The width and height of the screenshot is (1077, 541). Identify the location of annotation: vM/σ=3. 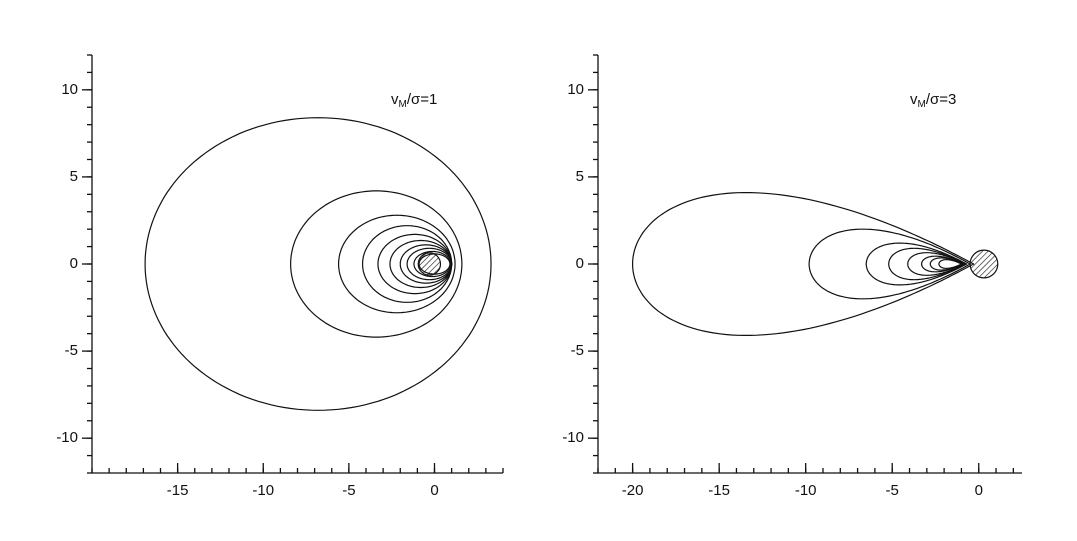
(933, 100).